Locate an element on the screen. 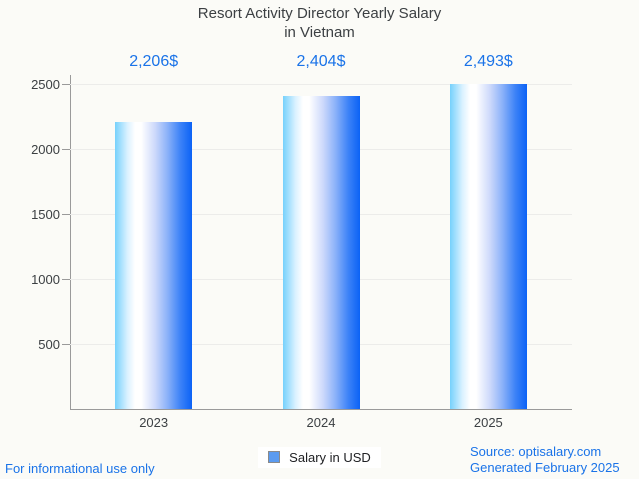 The image size is (639, 479). bar-value-label-2024: 2,404$ is located at coordinates (321, 61).